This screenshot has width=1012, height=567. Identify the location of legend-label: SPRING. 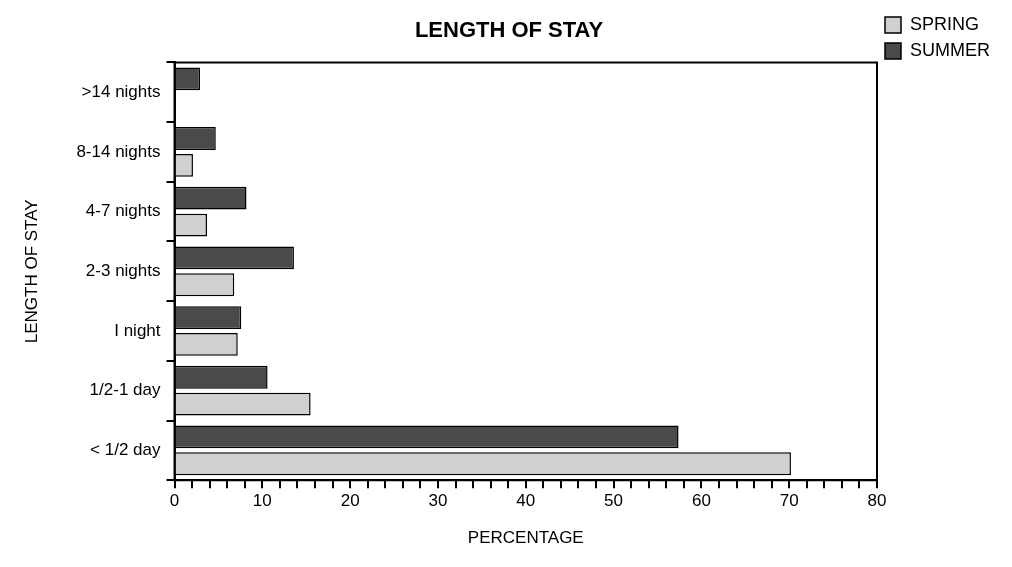
(945, 23).